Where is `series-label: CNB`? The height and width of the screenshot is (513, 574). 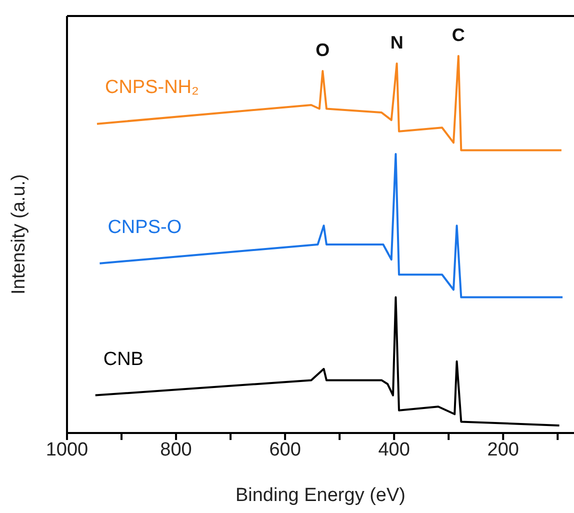
series-label: CNB is located at coordinates (123, 359).